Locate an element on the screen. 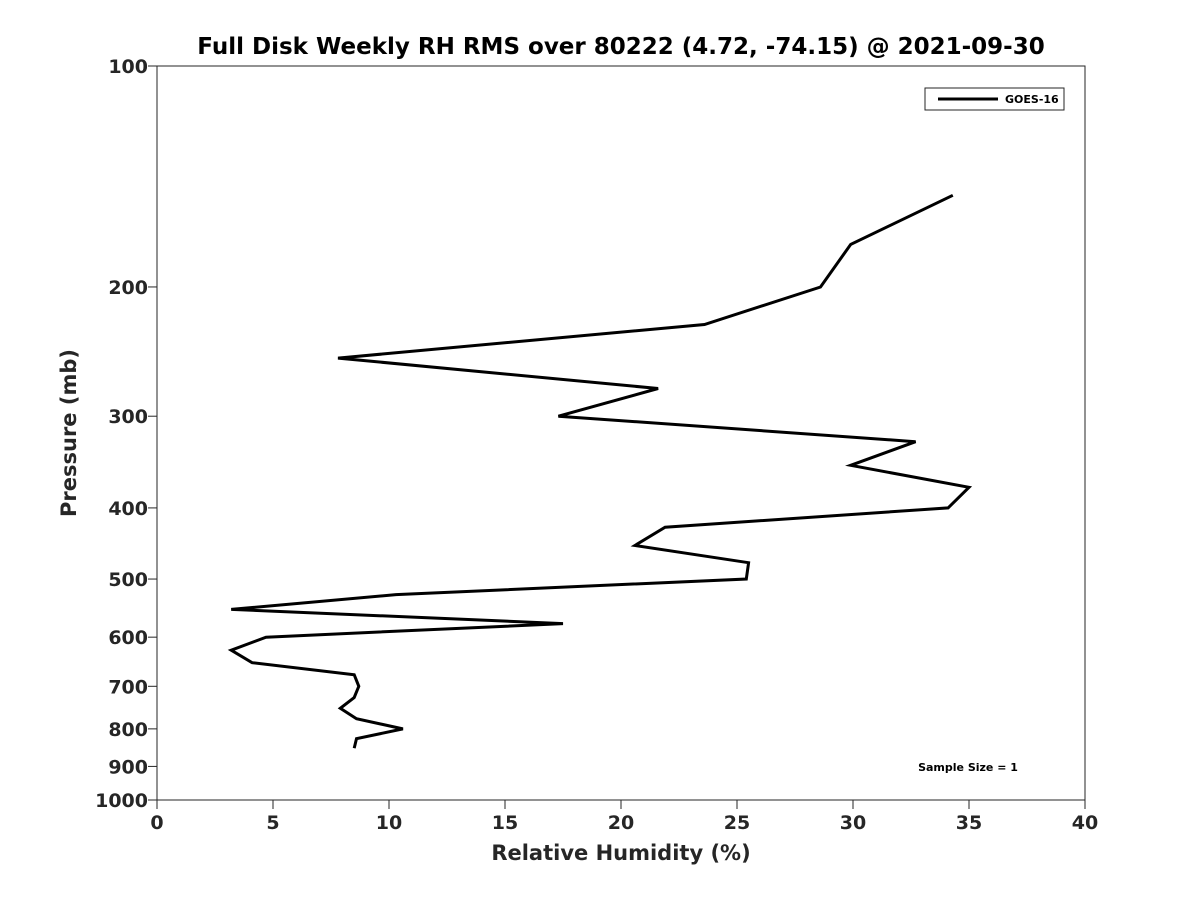  legend-label-goes-16: GOES-16 is located at coordinates (1032, 99).